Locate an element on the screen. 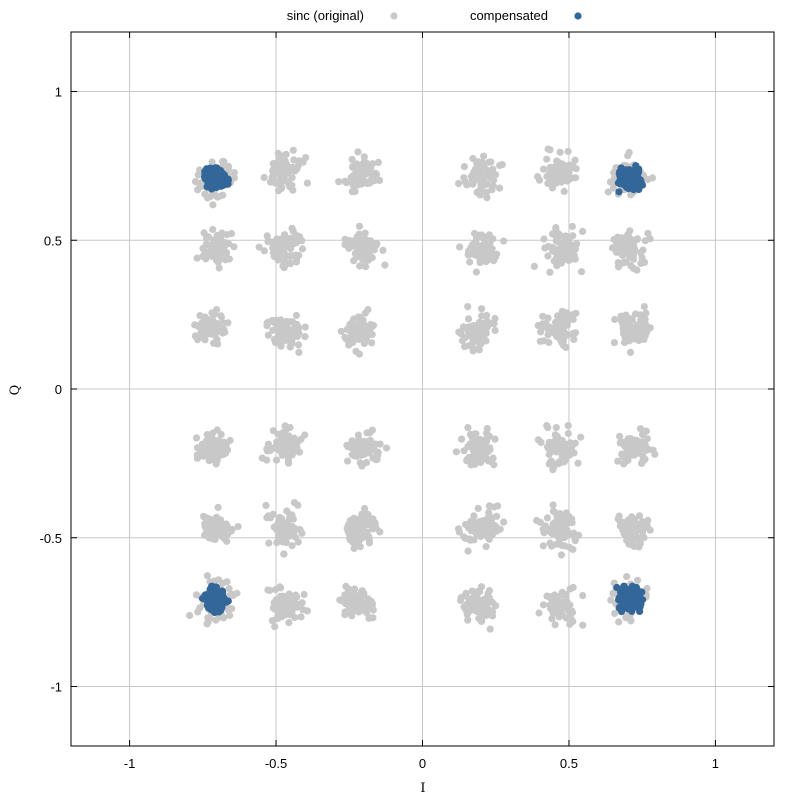 Image resolution: width=800 pixels, height=800 pixels. y-tick-label: -0.5 is located at coordinates (51, 538).